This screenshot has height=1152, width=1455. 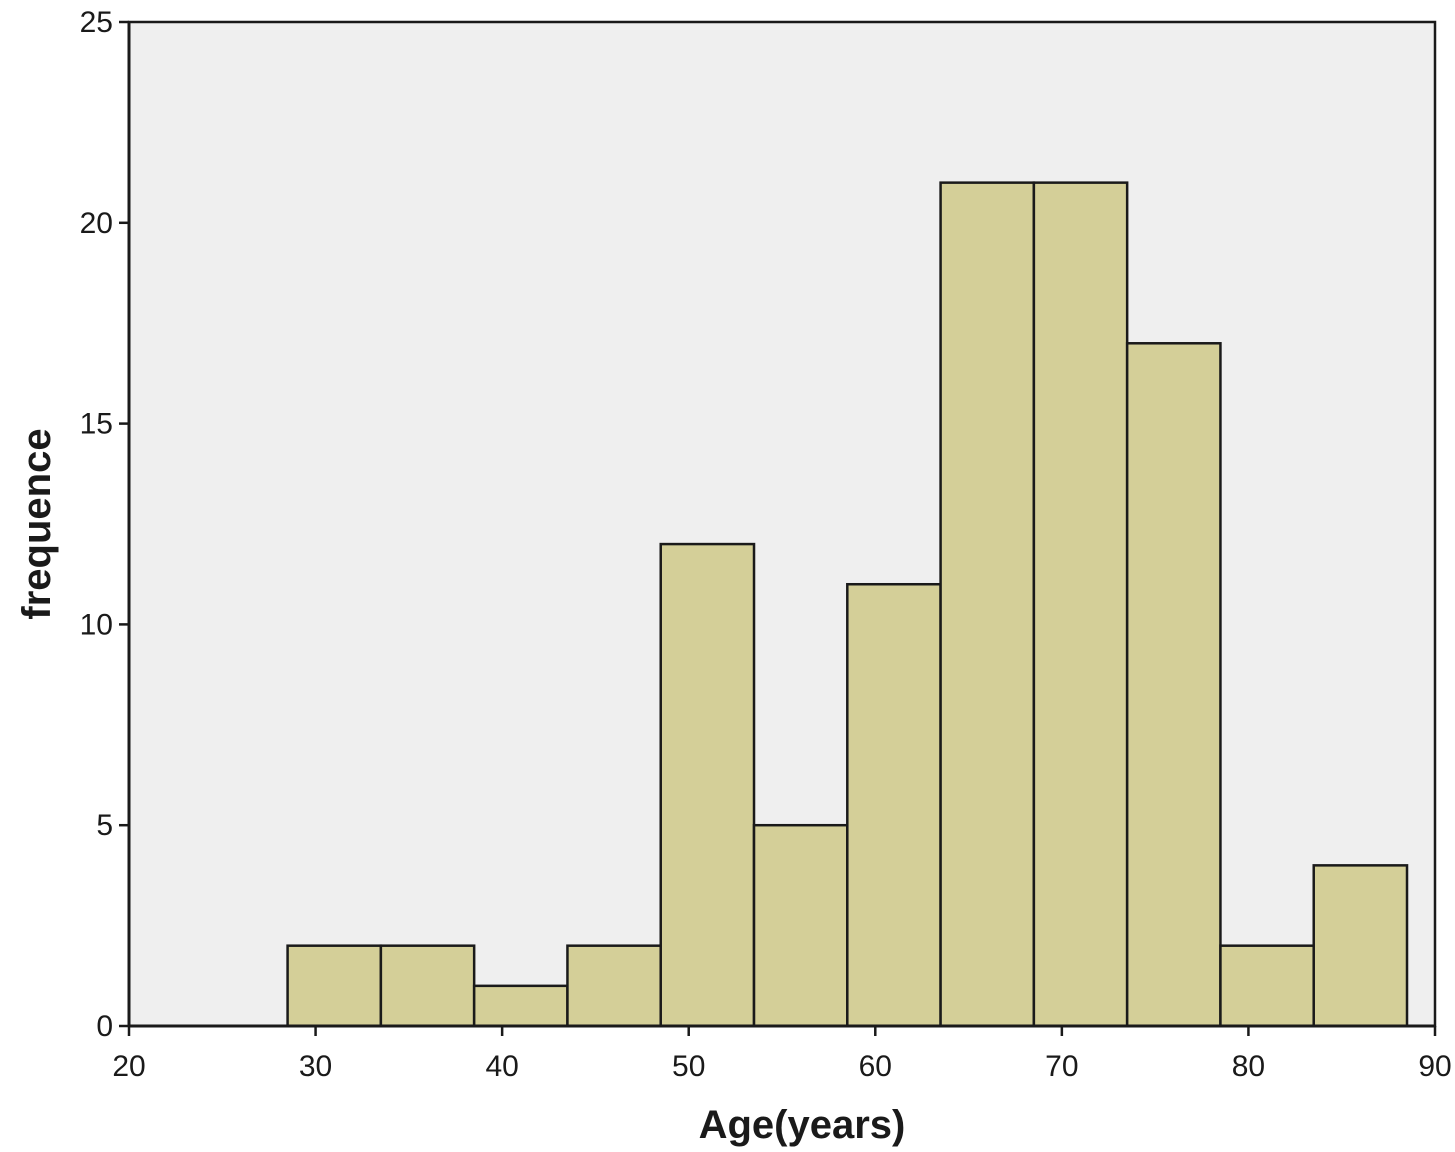 I want to click on x-axis-title: Age(years), so click(x=802, y=1125).